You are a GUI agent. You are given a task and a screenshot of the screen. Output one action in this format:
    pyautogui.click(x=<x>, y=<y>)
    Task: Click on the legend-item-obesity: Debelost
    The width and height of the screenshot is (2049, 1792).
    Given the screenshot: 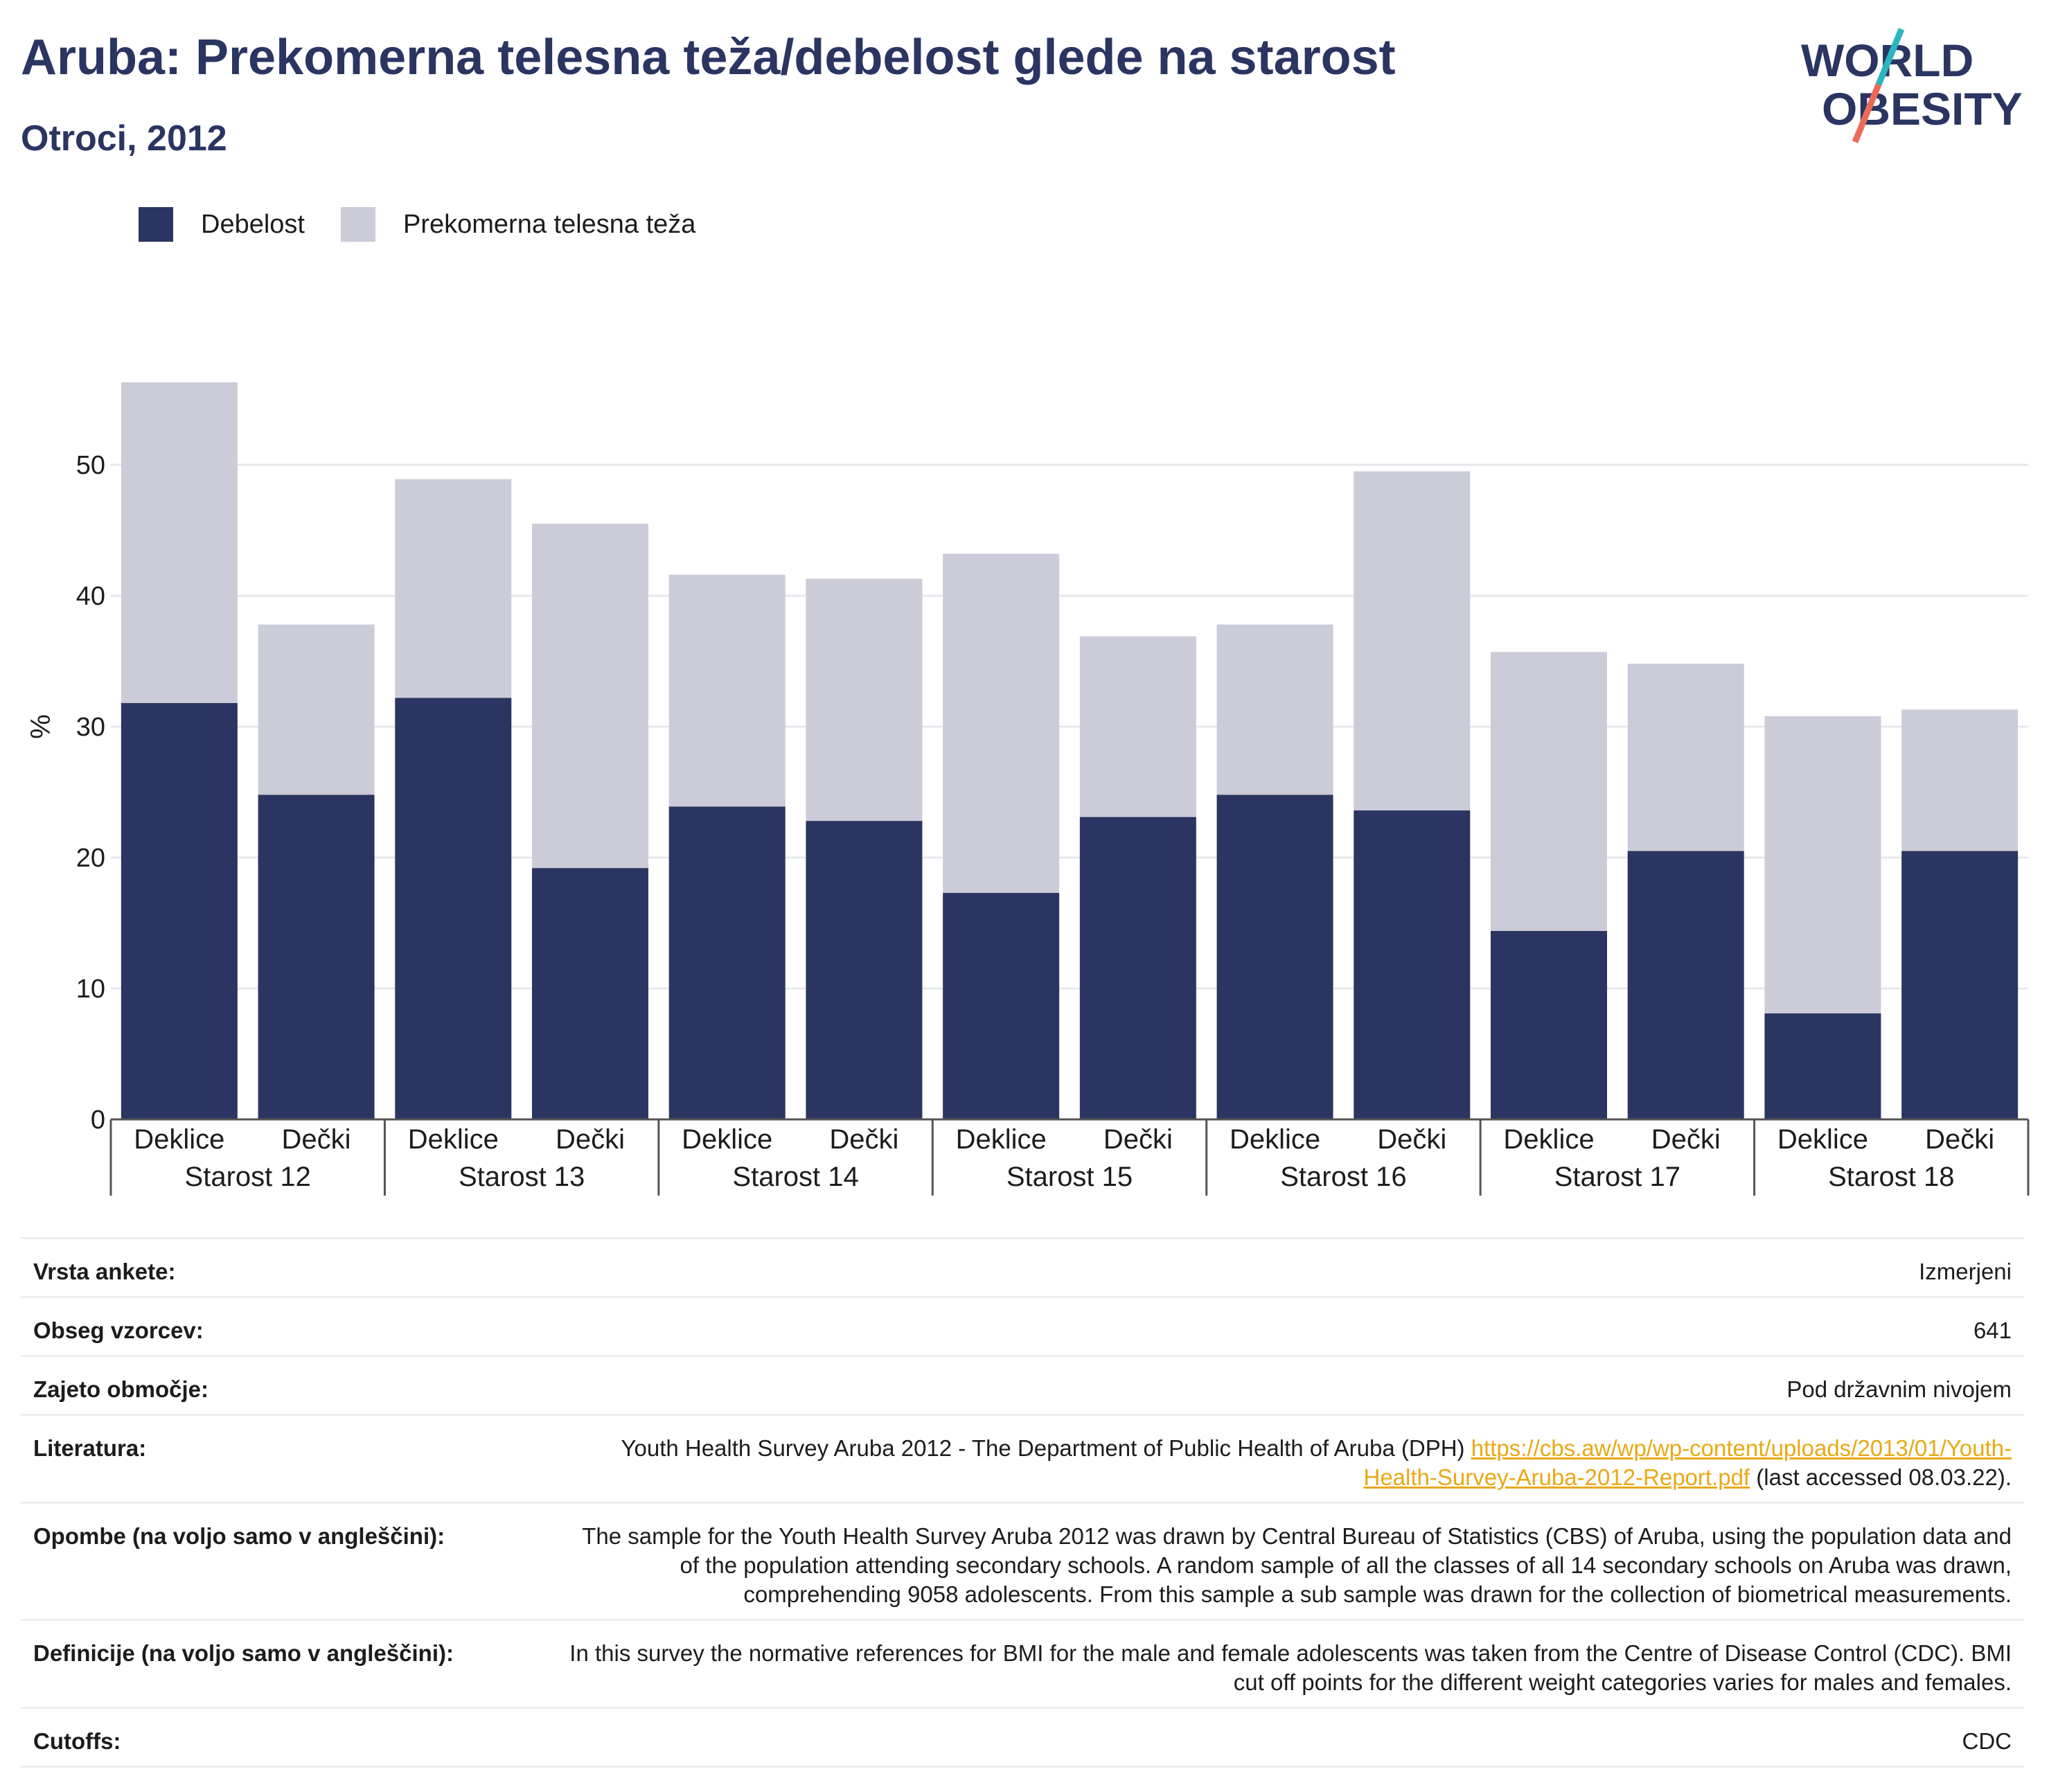 What is the action you would take?
    pyautogui.click(x=222, y=224)
    